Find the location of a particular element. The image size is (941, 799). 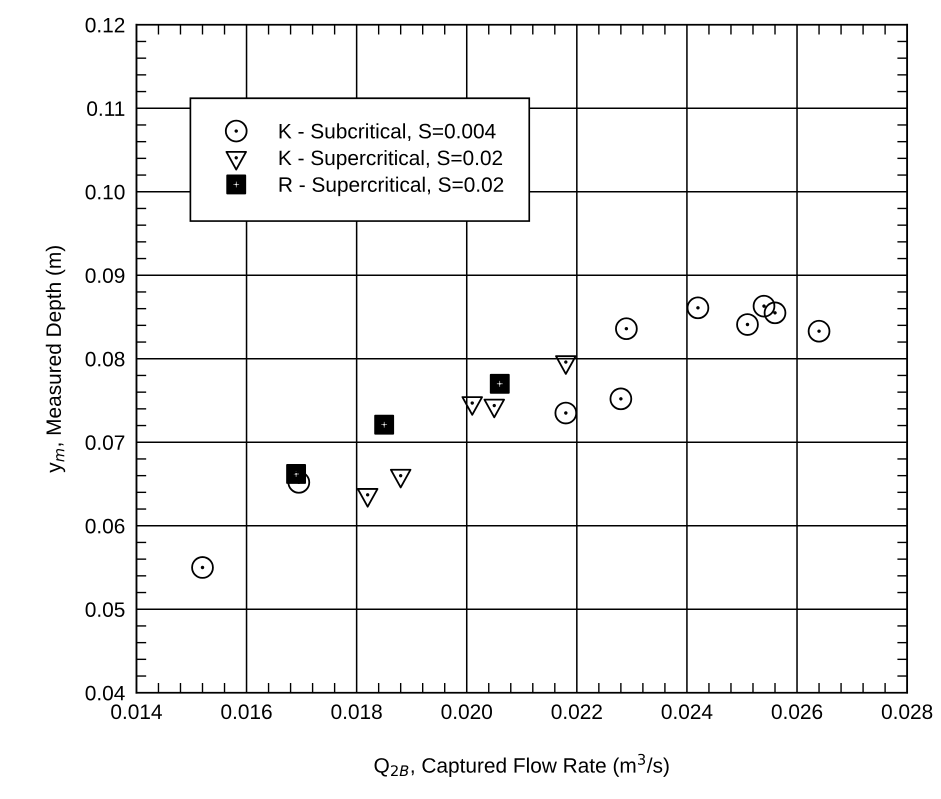

y-tick-label: 0.11 is located at coordinates (105, 108).